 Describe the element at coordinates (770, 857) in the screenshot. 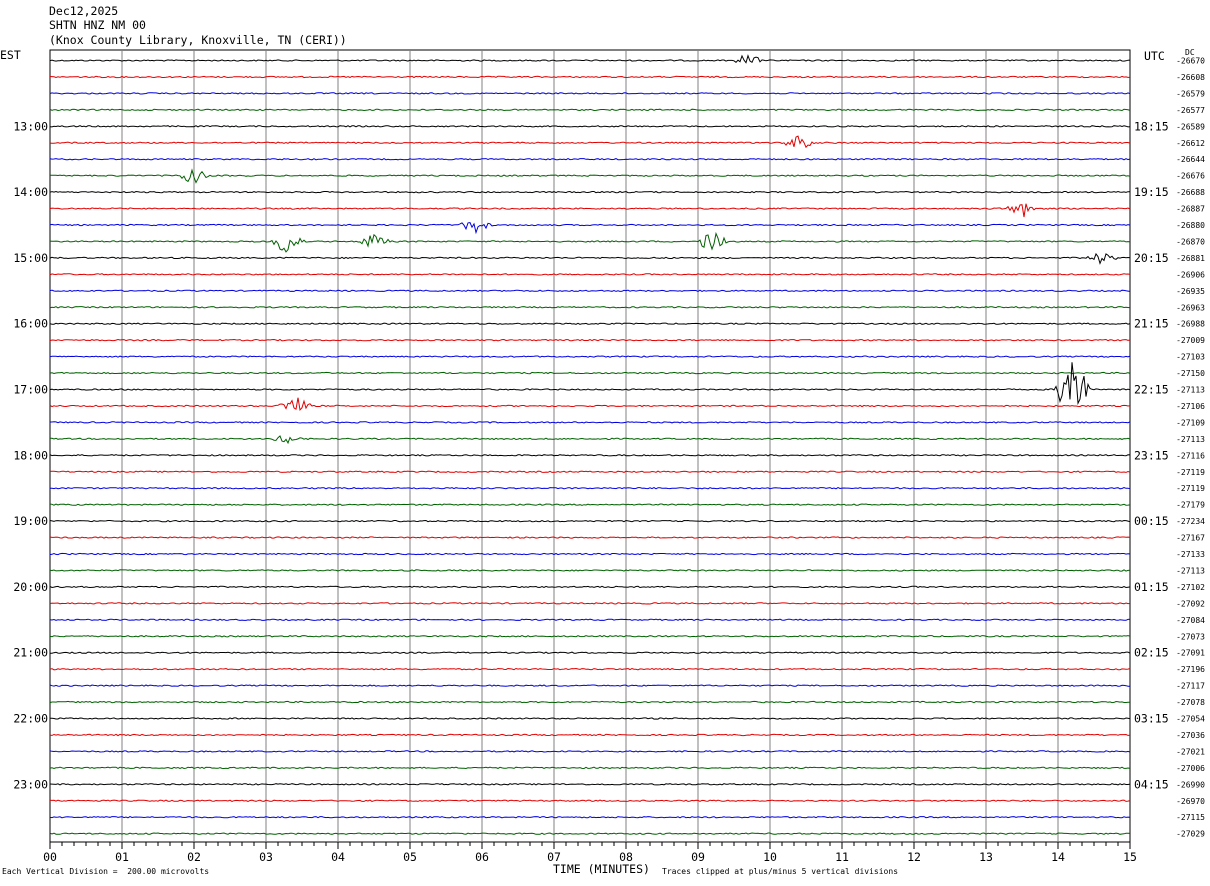

I see `x-tick-label: 10` at that location.